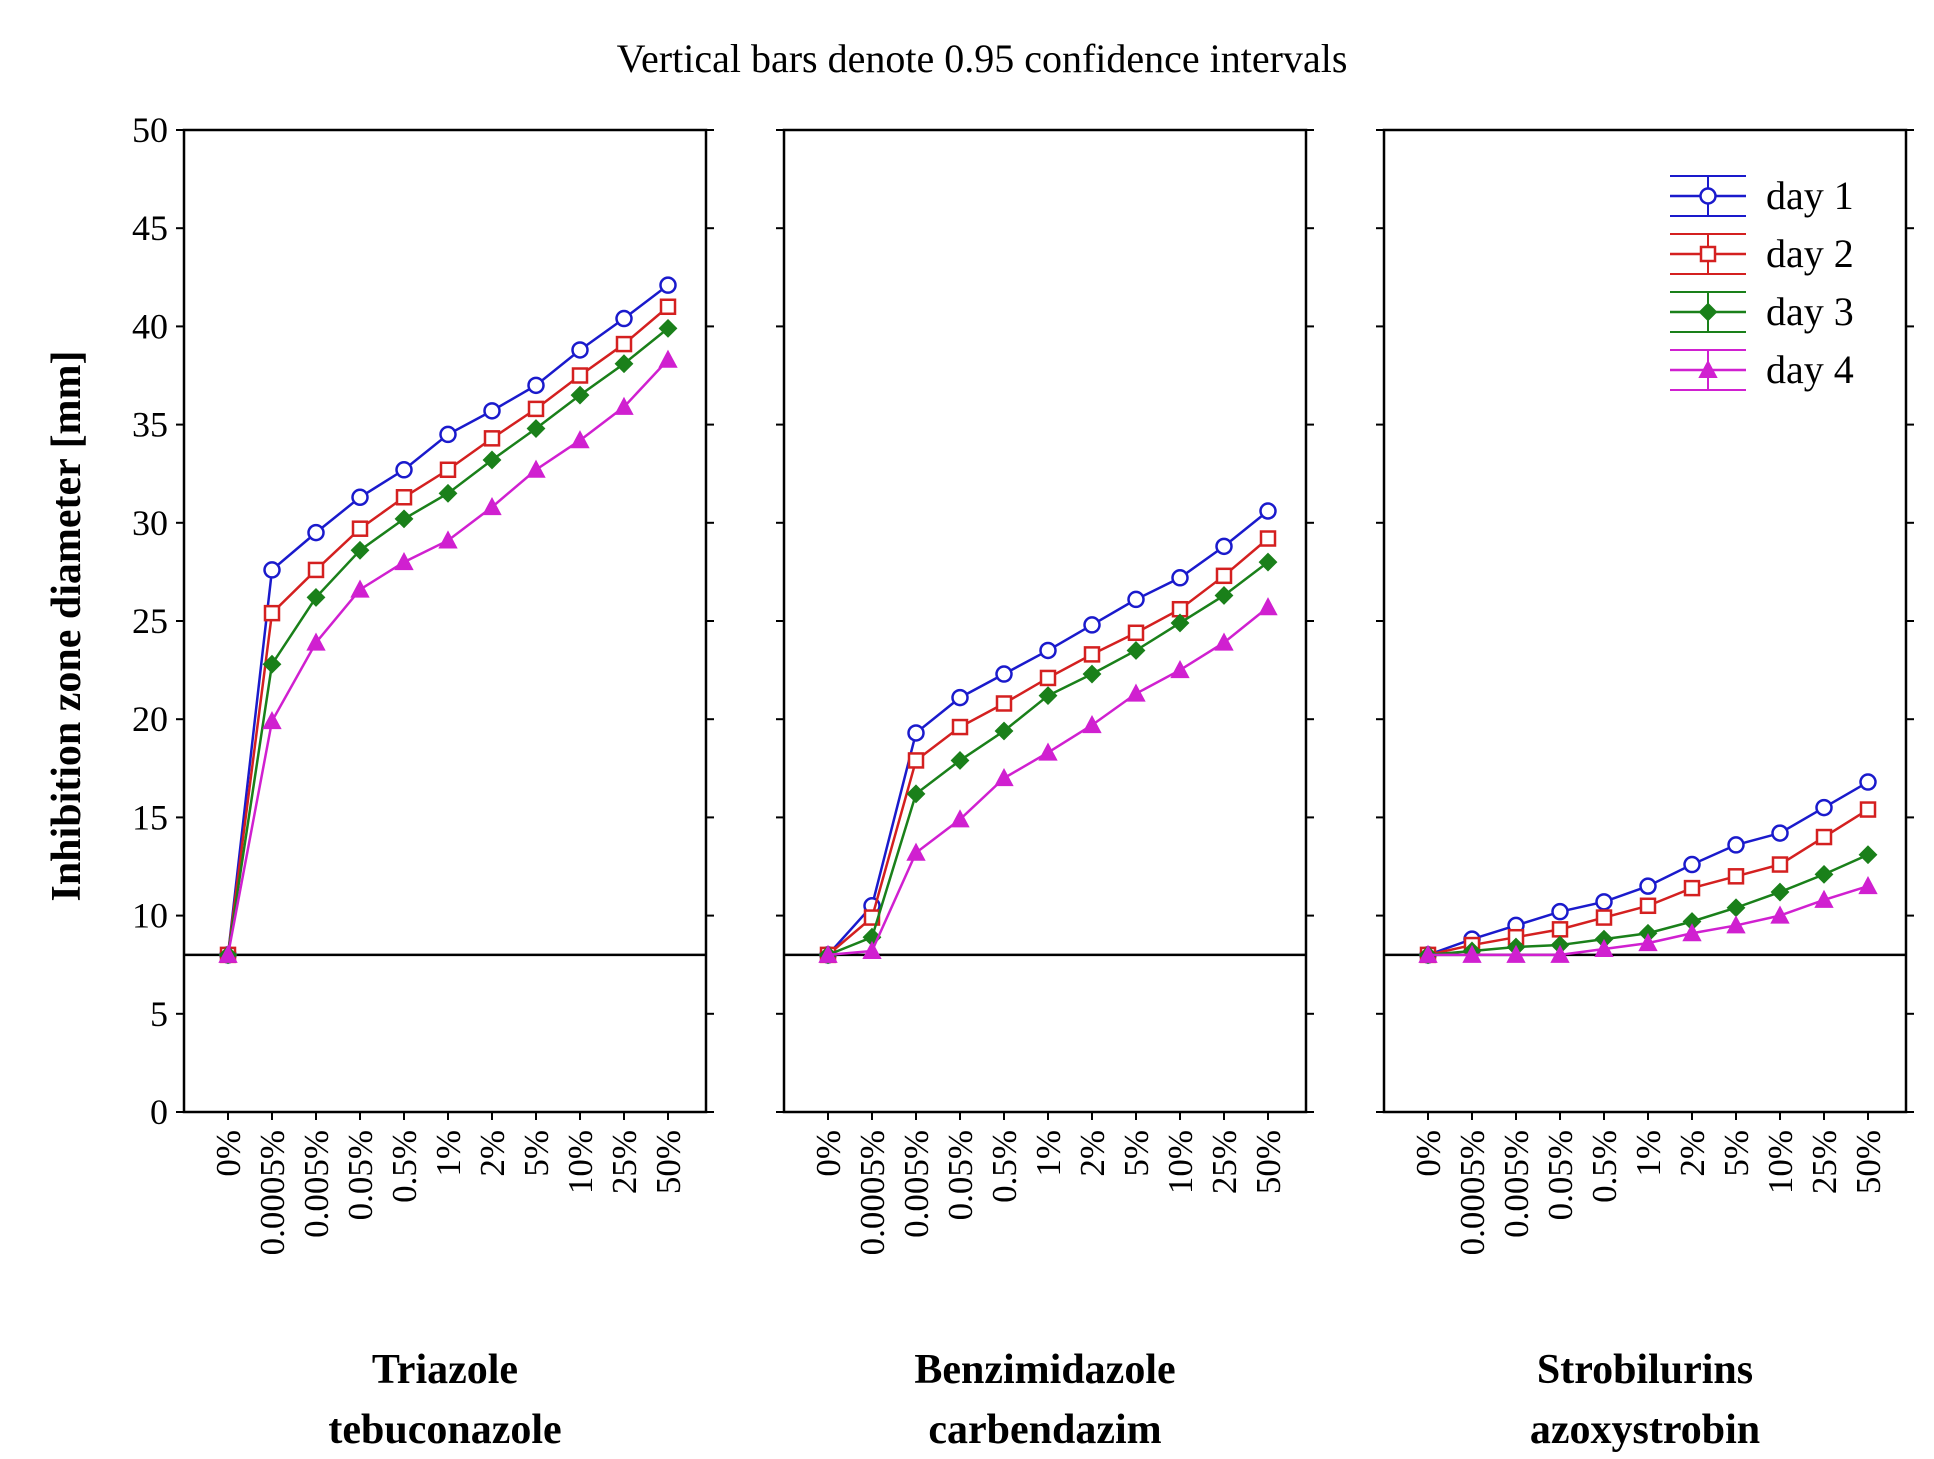  Describe the element at coordinates (1645, 1430) in the screenshot. I see `panel-label-line2: azoxystrobin` at that location.